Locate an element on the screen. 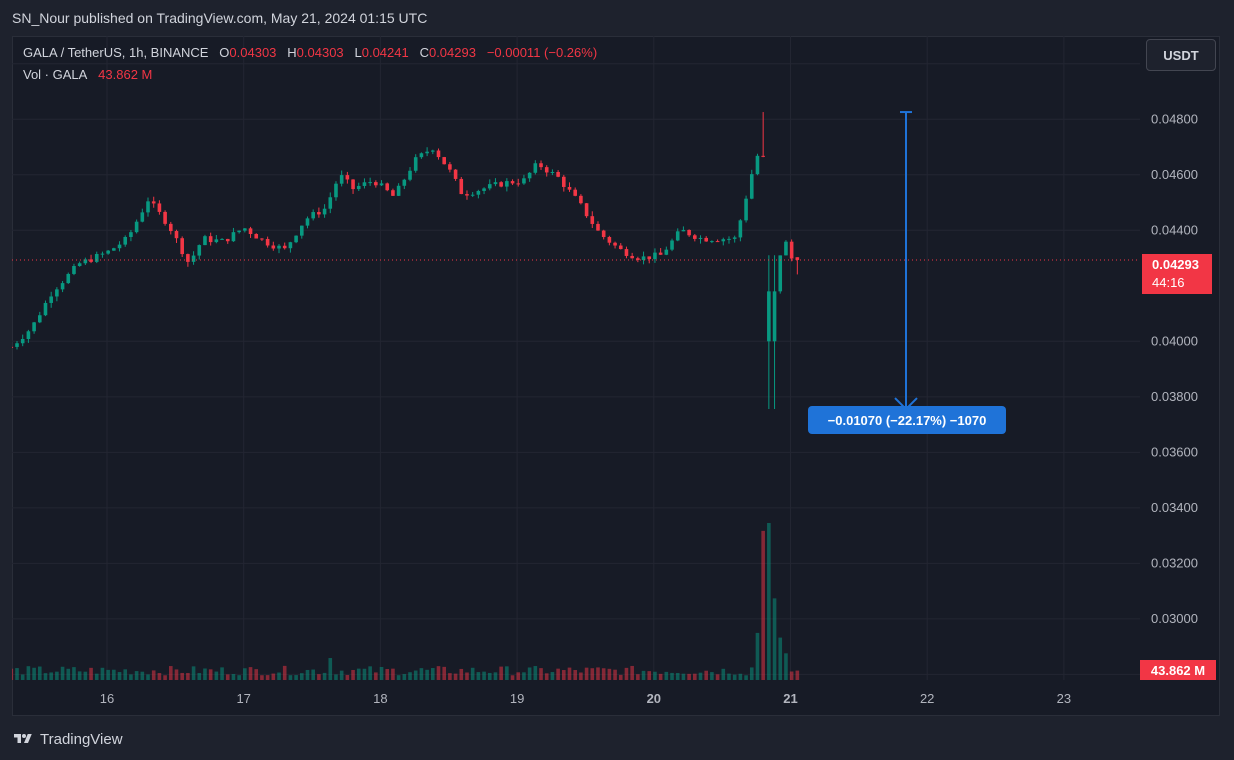 Image resolution: width=1234 pixels, height=760 pixels. volume-label: Vol · GALA is located at coordinates (55, 74).